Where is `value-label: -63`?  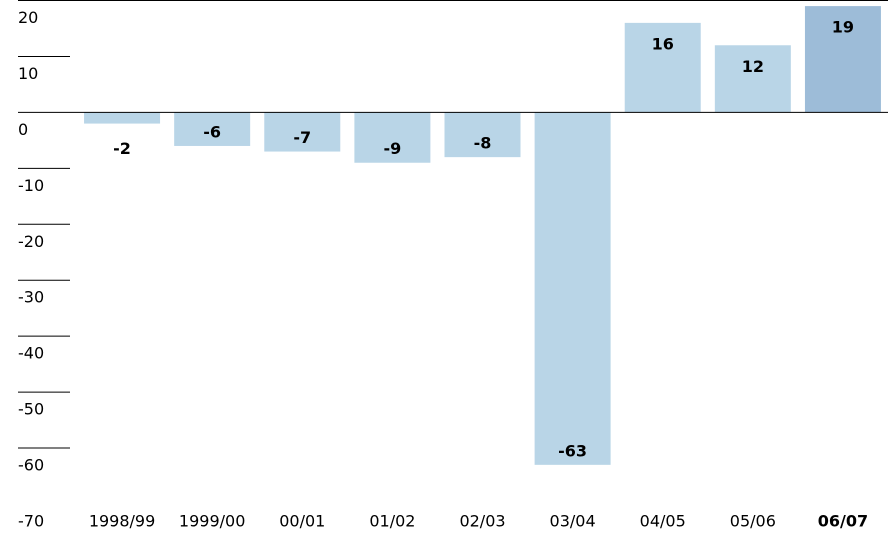 value-label: -63 is located at coordinates (572, 450).